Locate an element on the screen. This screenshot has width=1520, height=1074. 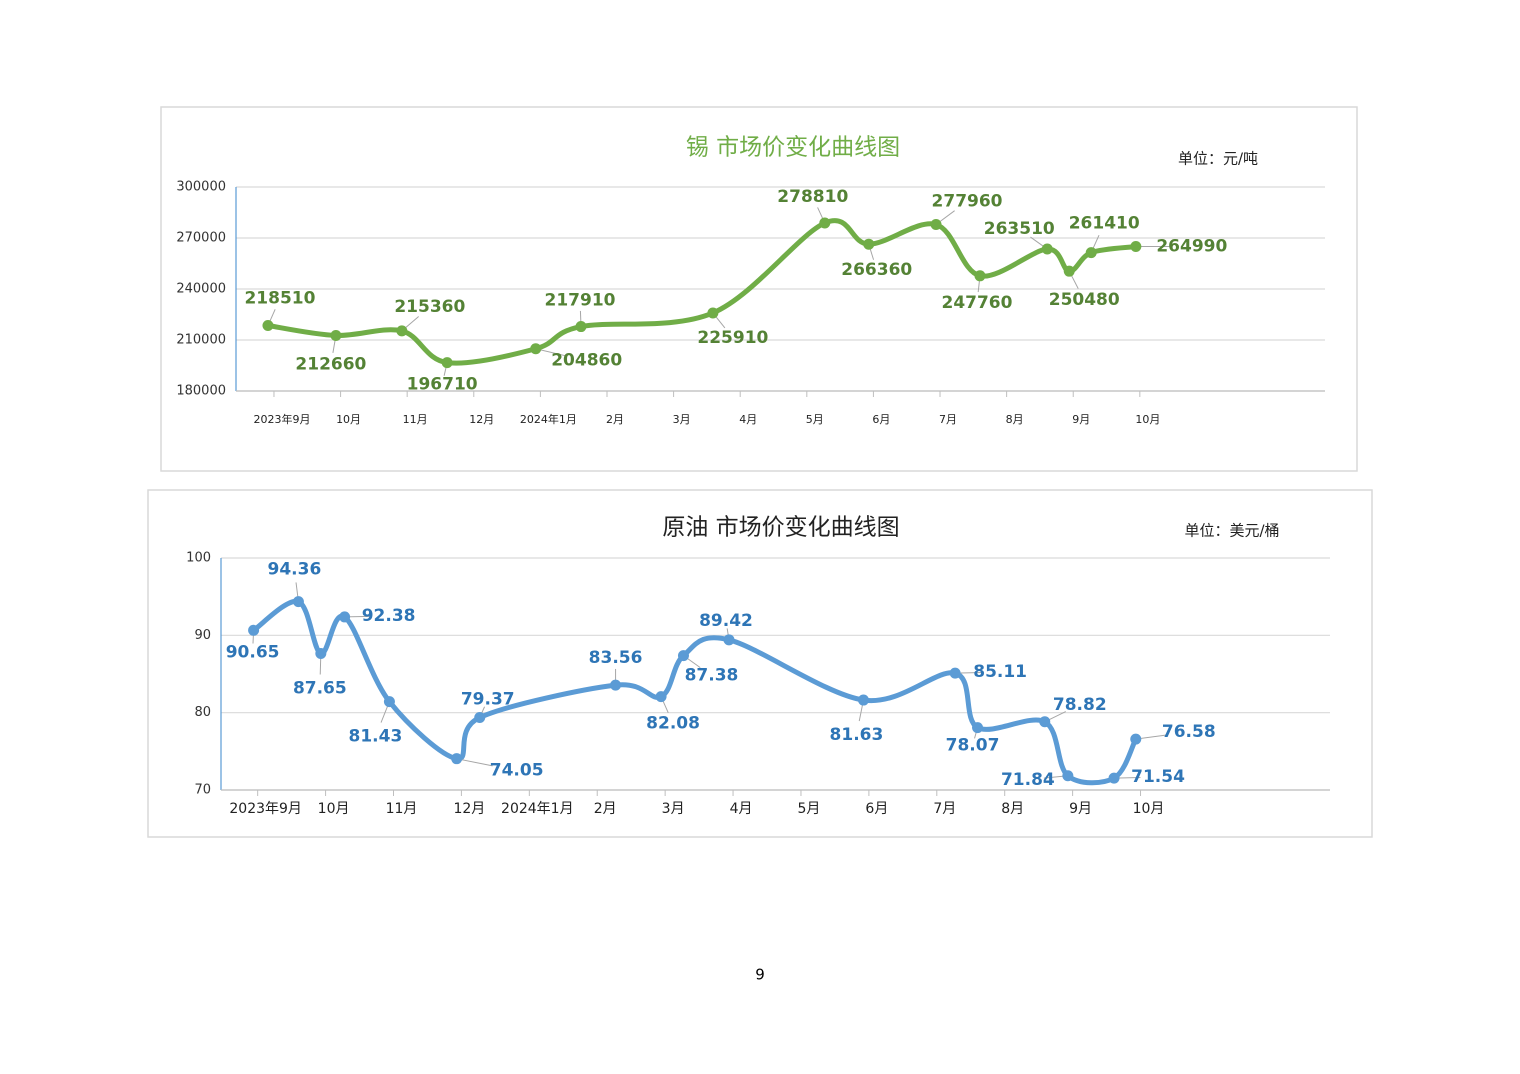
data-label: 277960 is located at coordinates (967, 201).